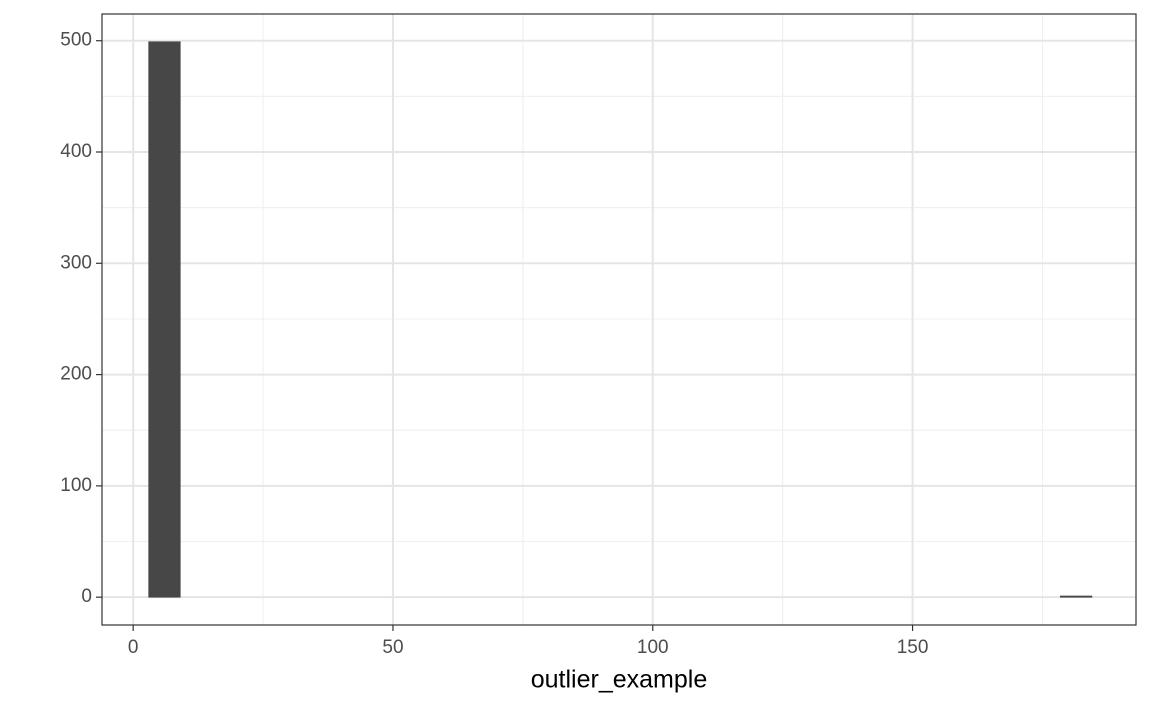  I want to click on x-tick-label: 150, so click(913, 647).